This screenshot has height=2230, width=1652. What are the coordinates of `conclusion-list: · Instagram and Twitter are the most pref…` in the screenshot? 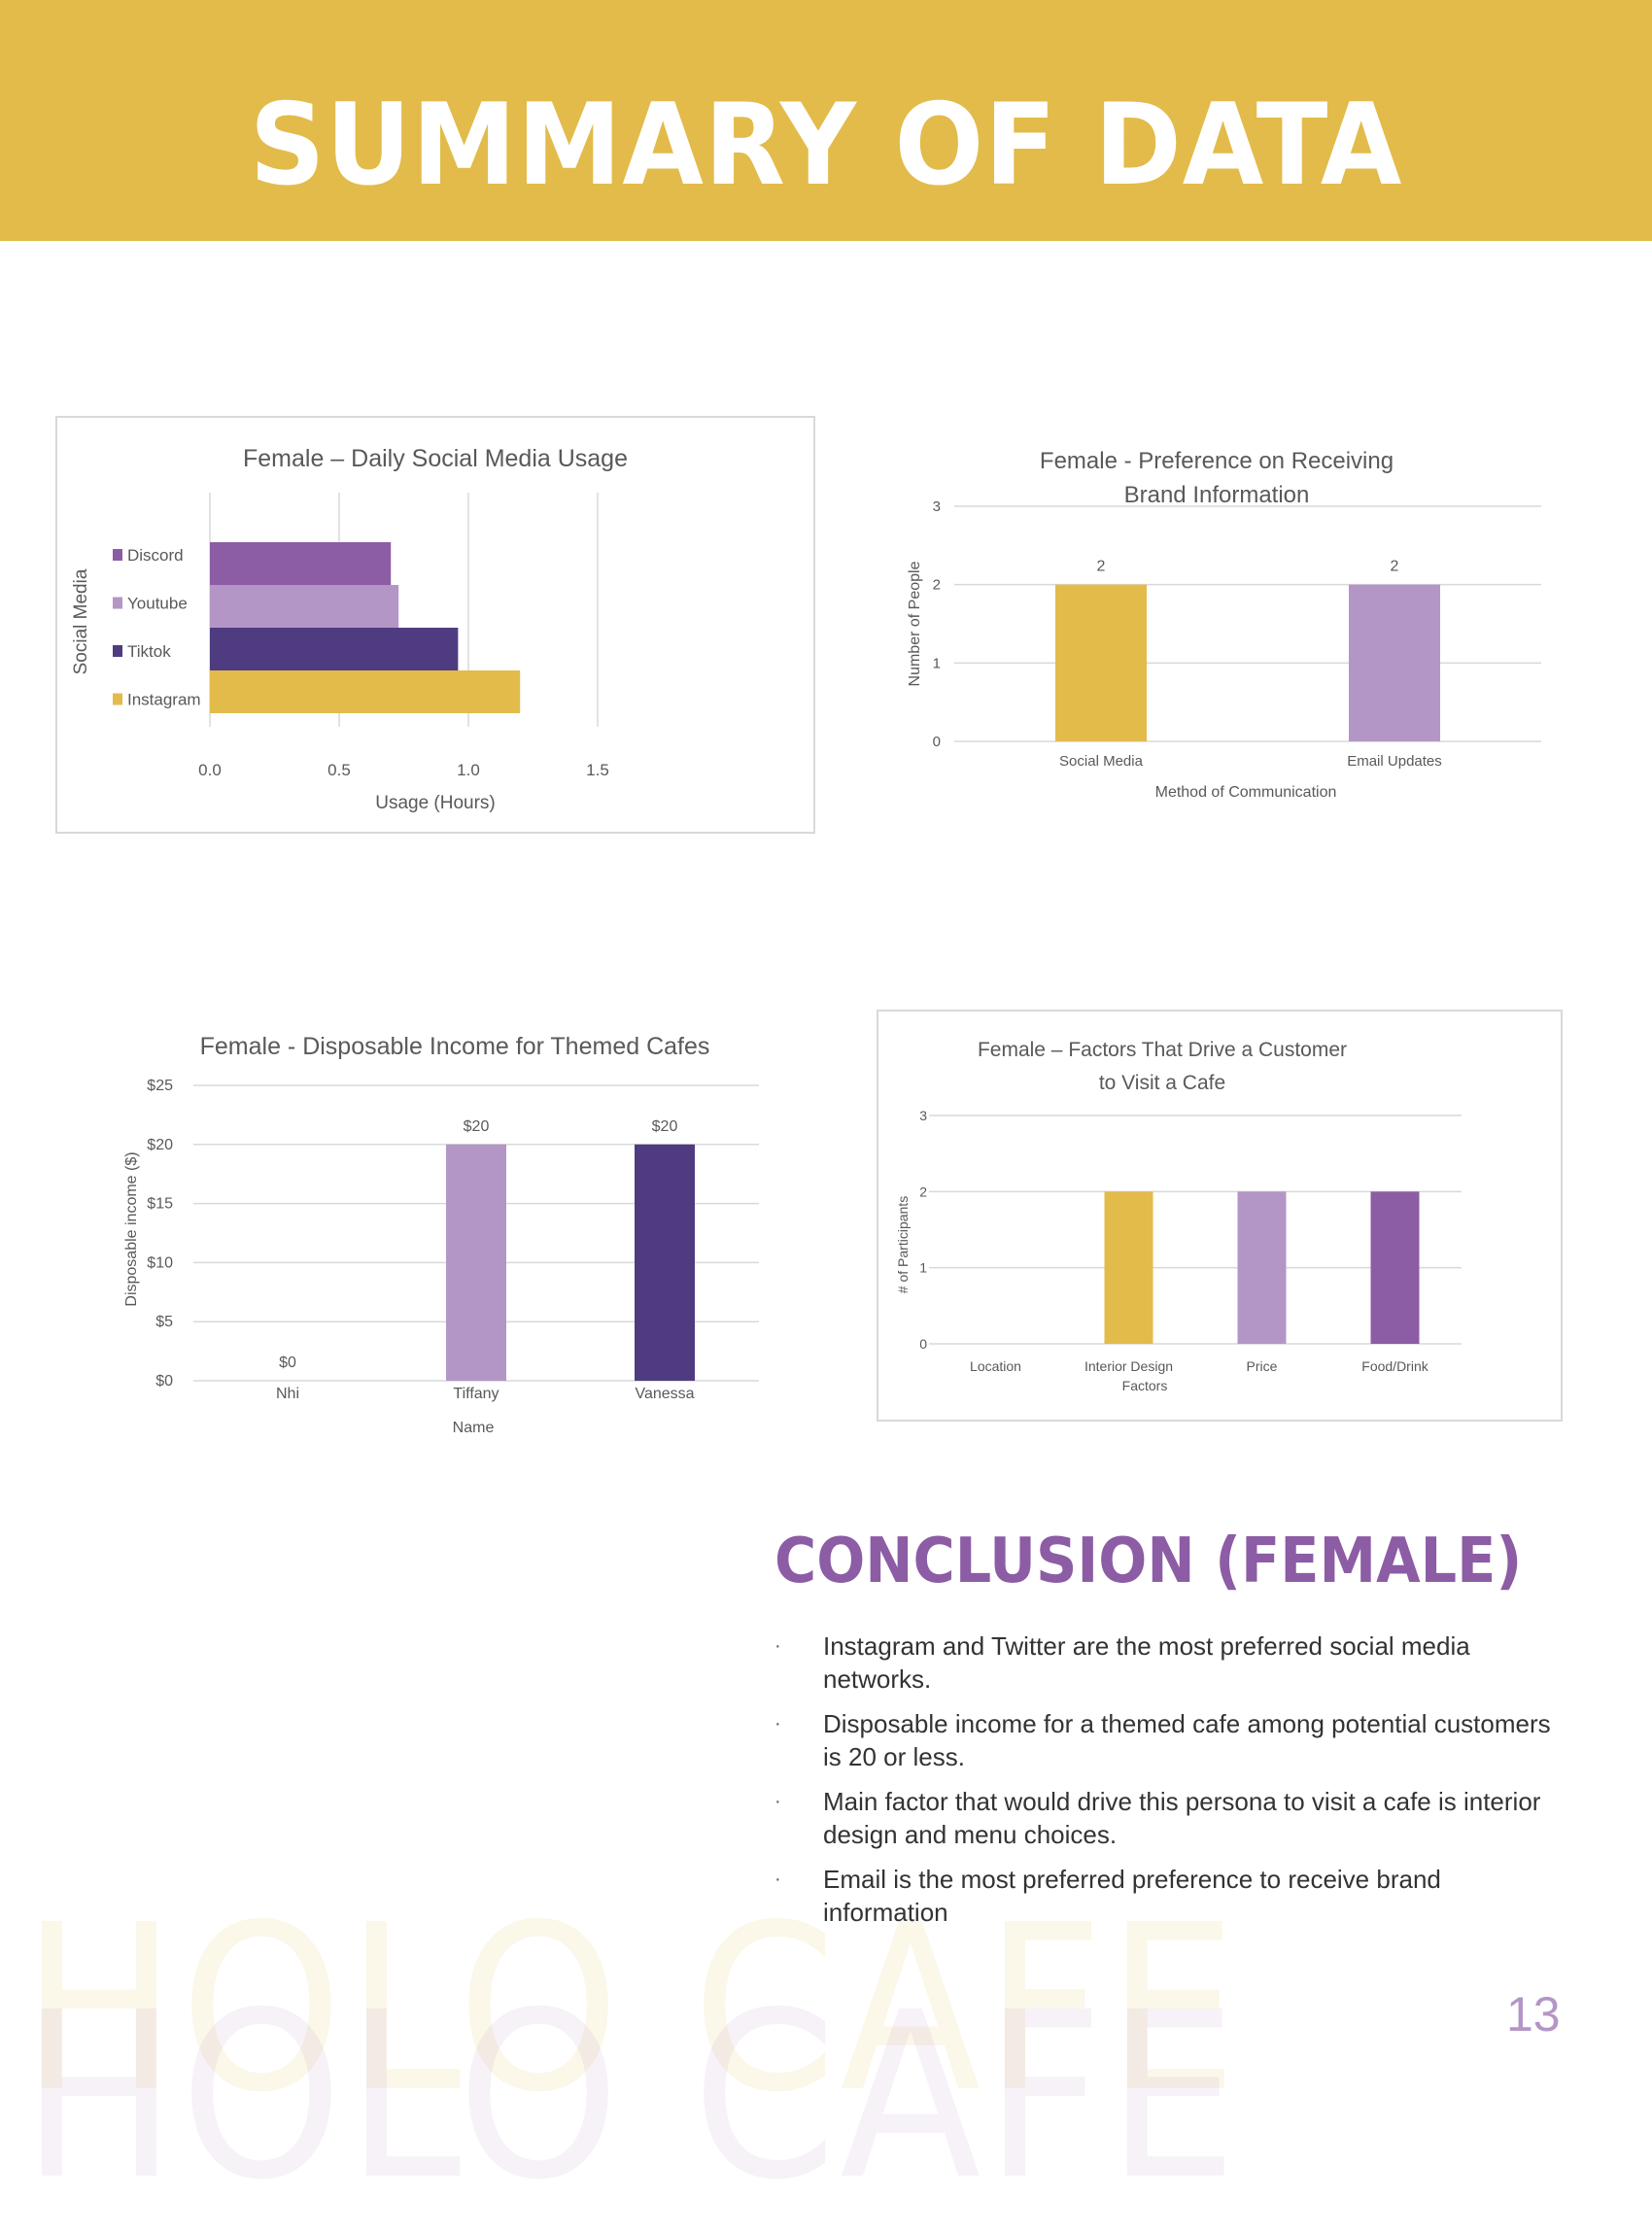 It's located at (1163, 1779).